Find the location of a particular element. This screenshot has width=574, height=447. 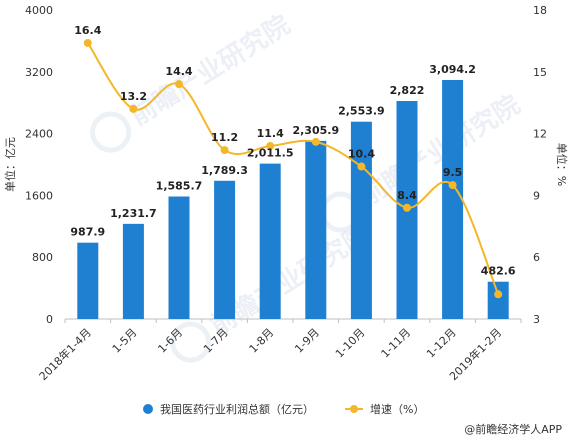

line-value-label: 11.4 is located at coordinates (270, 133).